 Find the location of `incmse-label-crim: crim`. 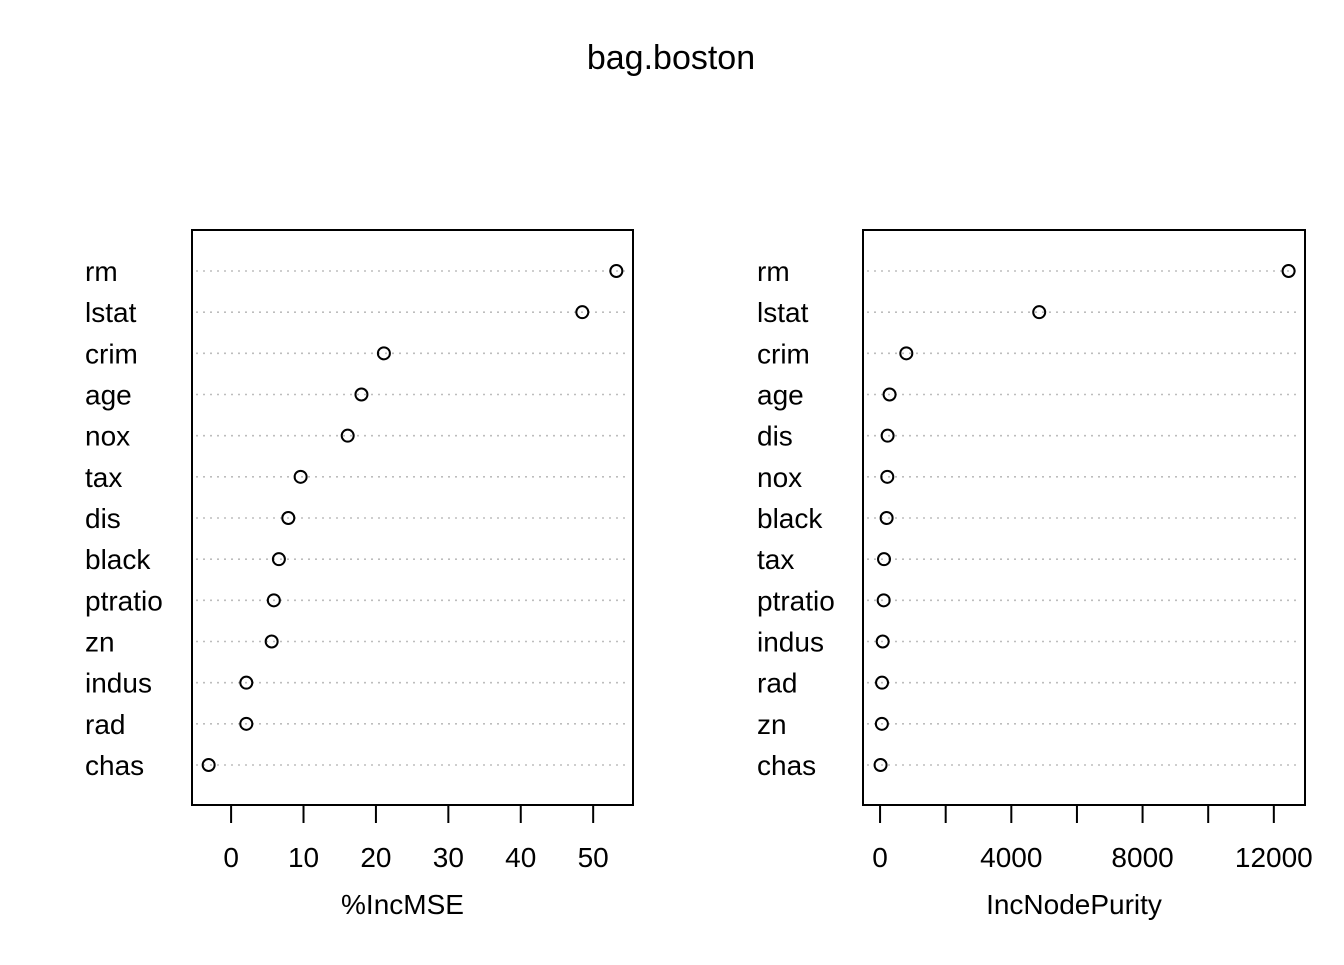

incmse-label-crim: crim is located at coordinates (111, 353).